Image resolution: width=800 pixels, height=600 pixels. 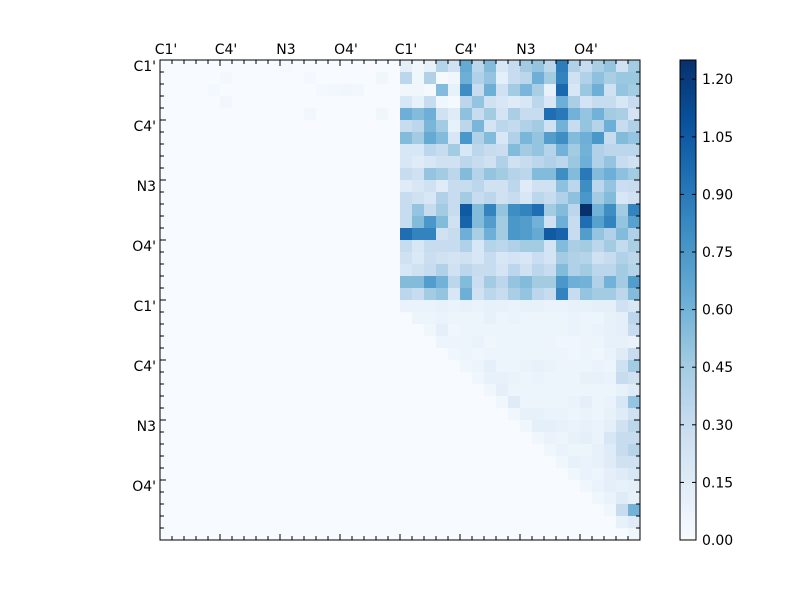 What do you see at coordinates (144, 367) in the screenshot?
I see `y-tick-label: C4'` at bounding box center [144, 367].